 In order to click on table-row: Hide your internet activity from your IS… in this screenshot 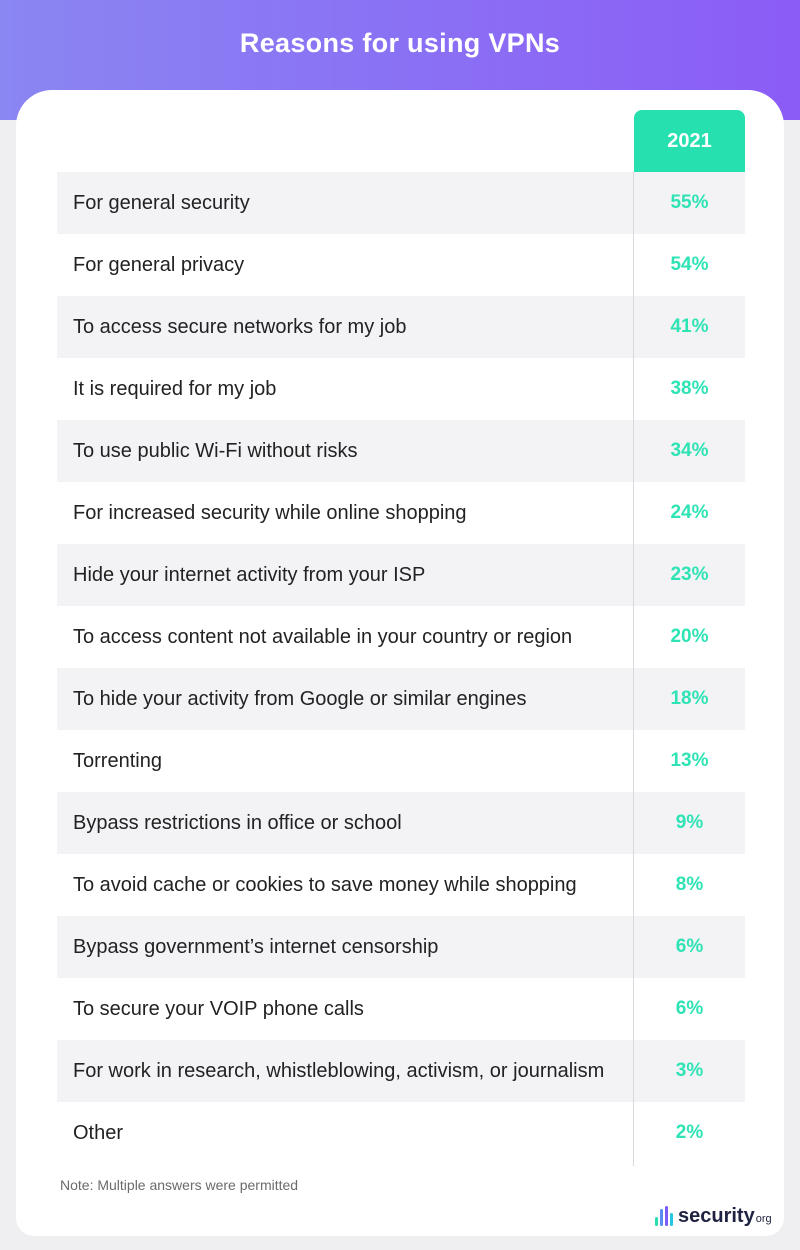, I will do `click(401, 575)`.